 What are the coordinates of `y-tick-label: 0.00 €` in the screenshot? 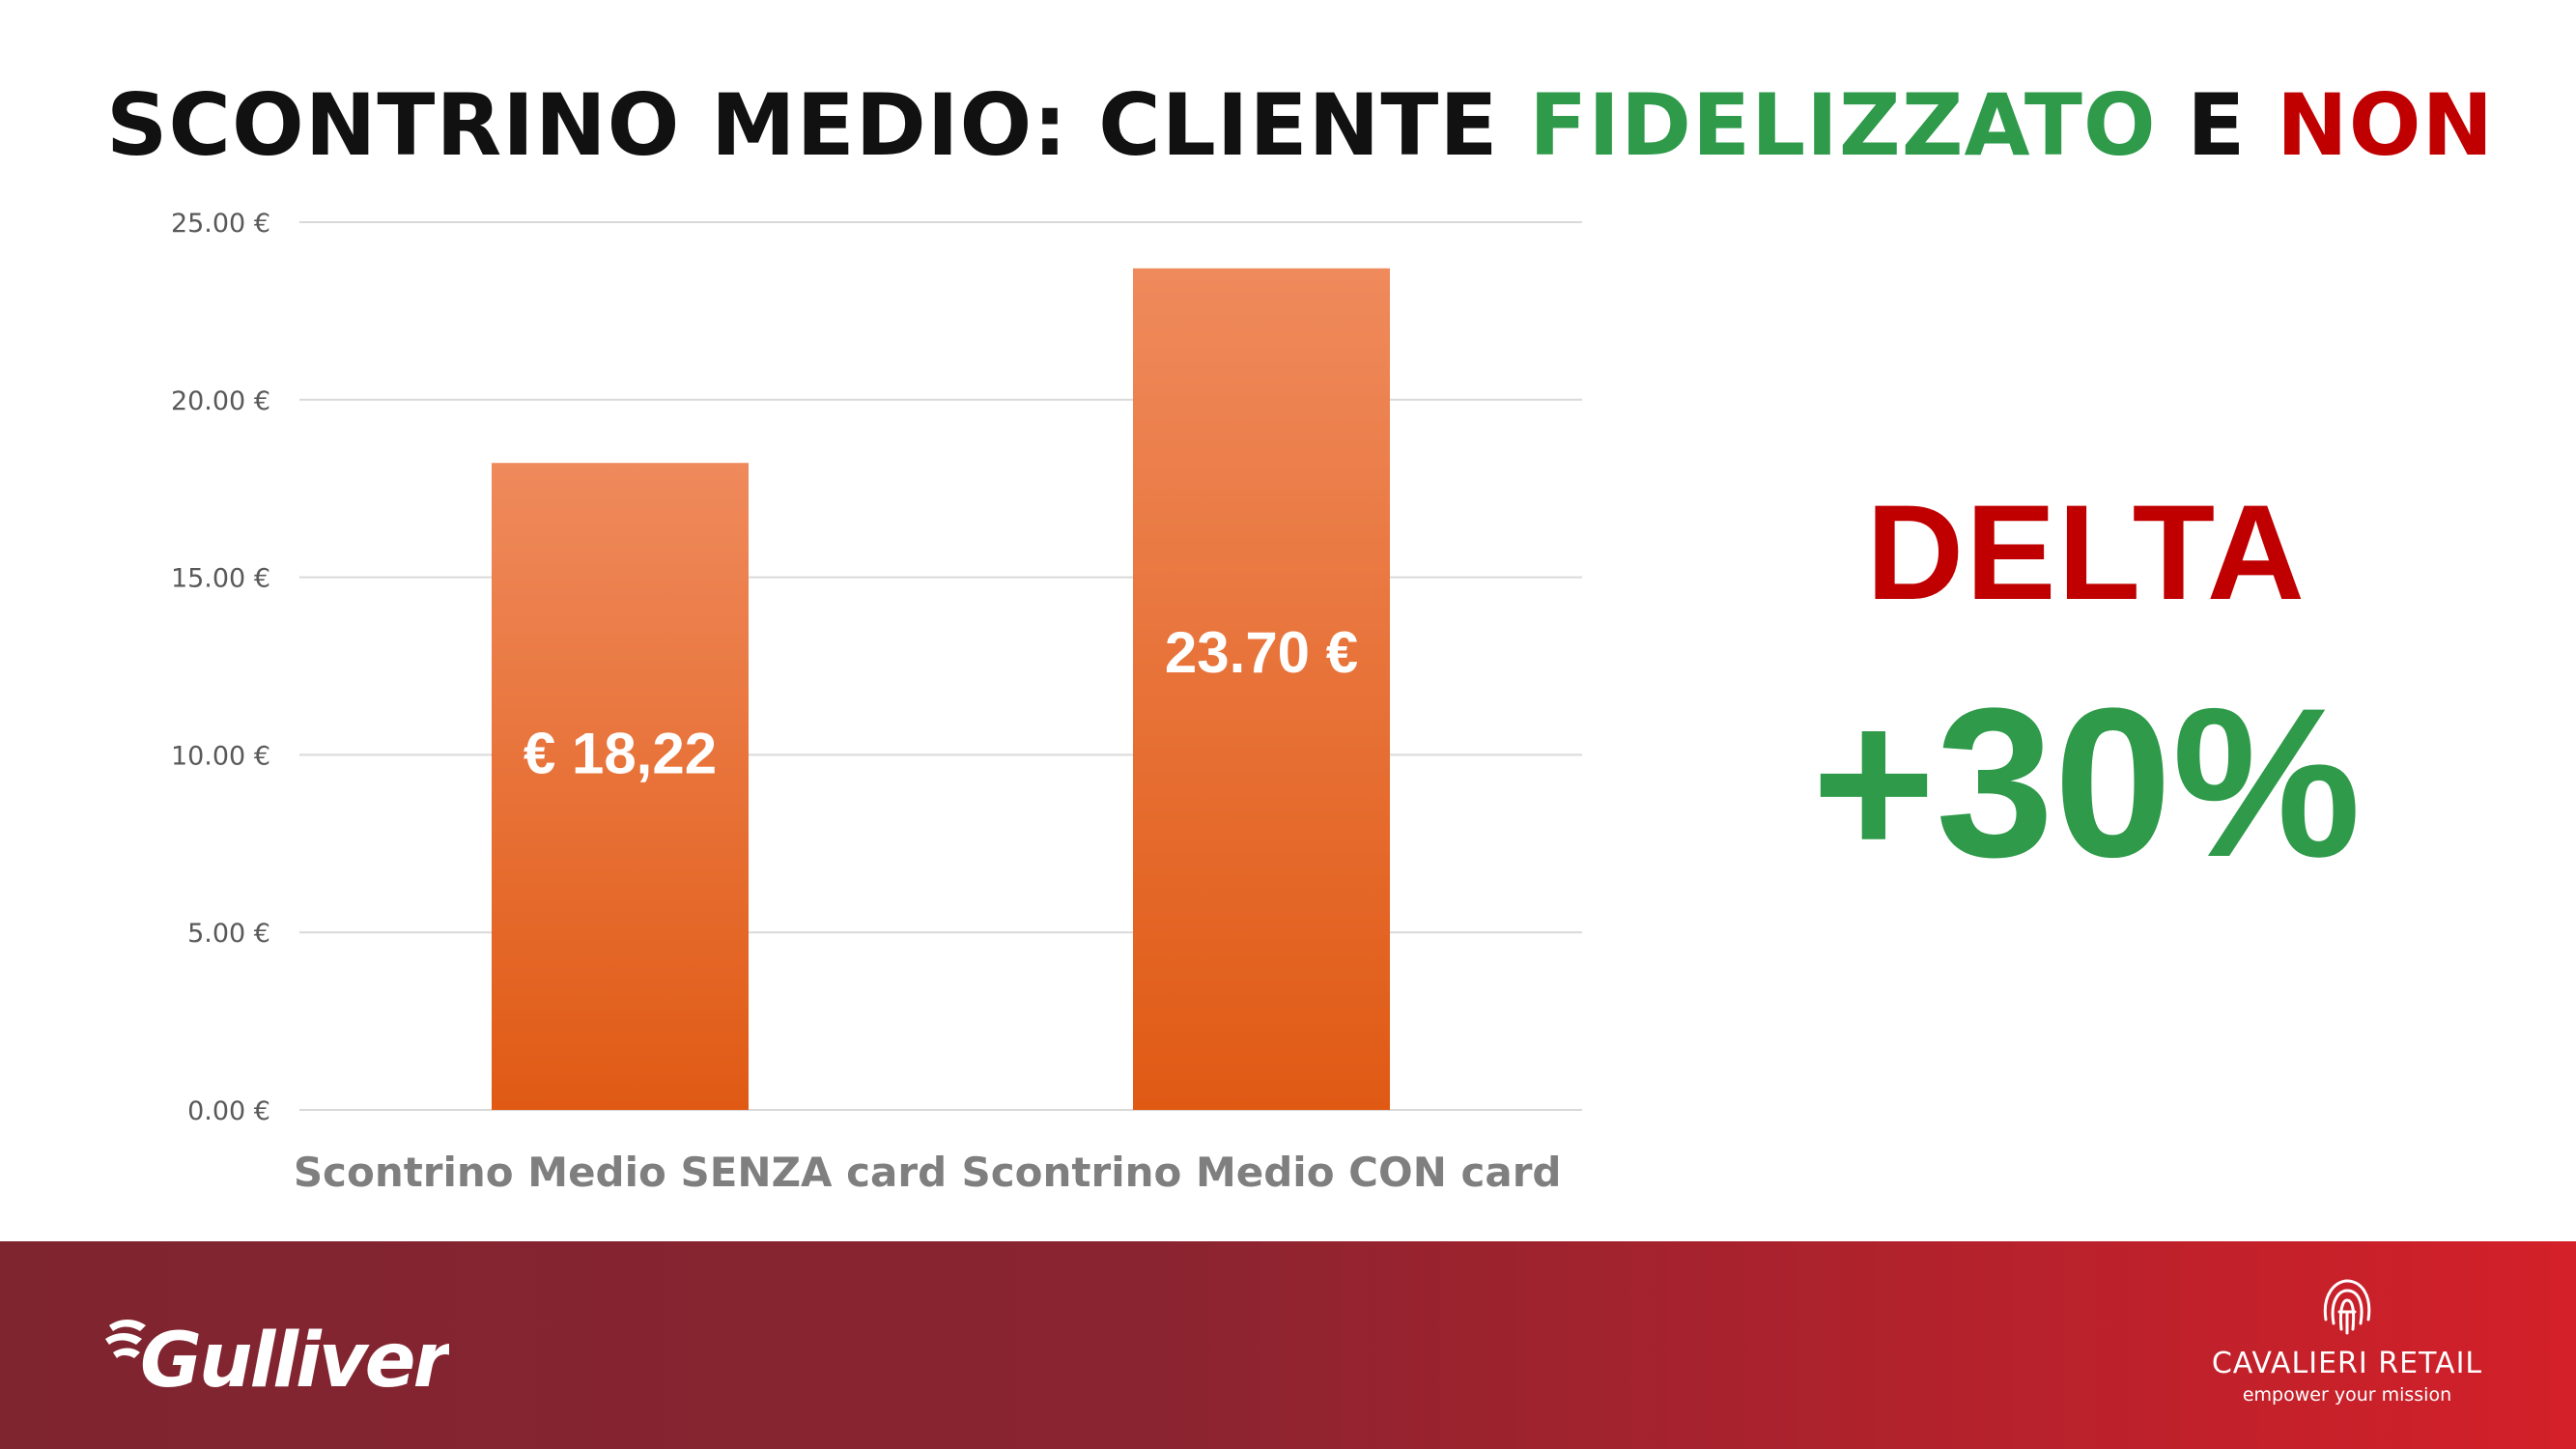 It's located at (228, 1111).